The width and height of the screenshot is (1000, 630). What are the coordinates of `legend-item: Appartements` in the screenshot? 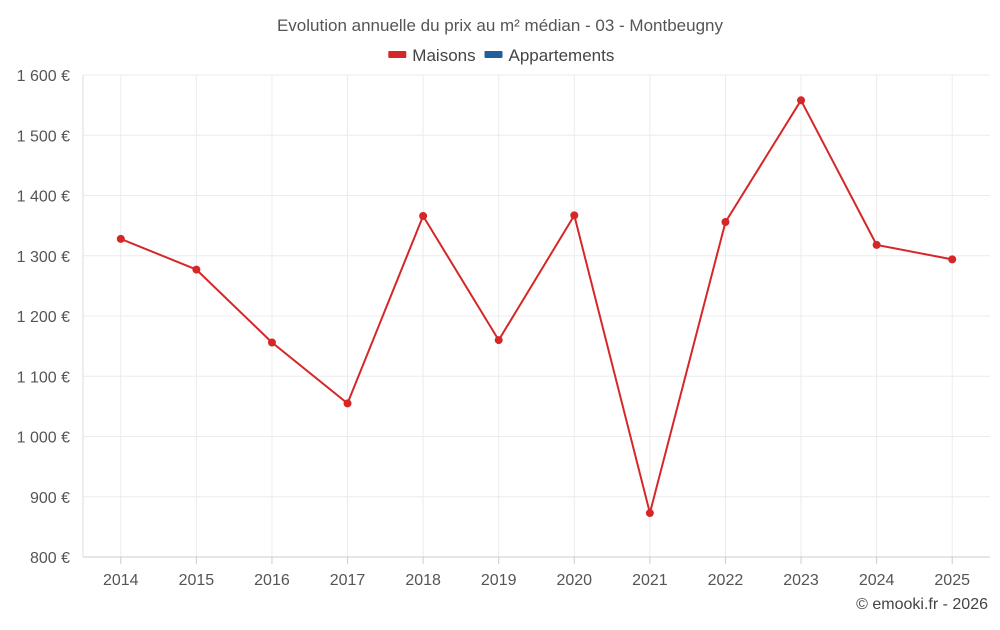 It's located at (549, 55).